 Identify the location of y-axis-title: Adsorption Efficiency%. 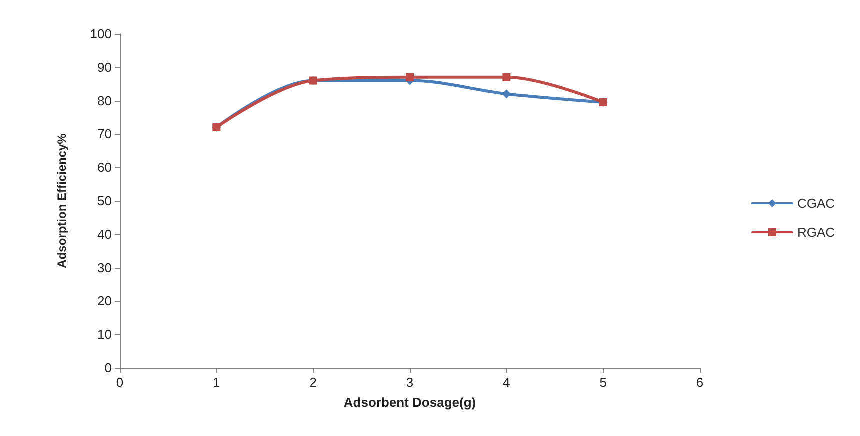
(62, 200).